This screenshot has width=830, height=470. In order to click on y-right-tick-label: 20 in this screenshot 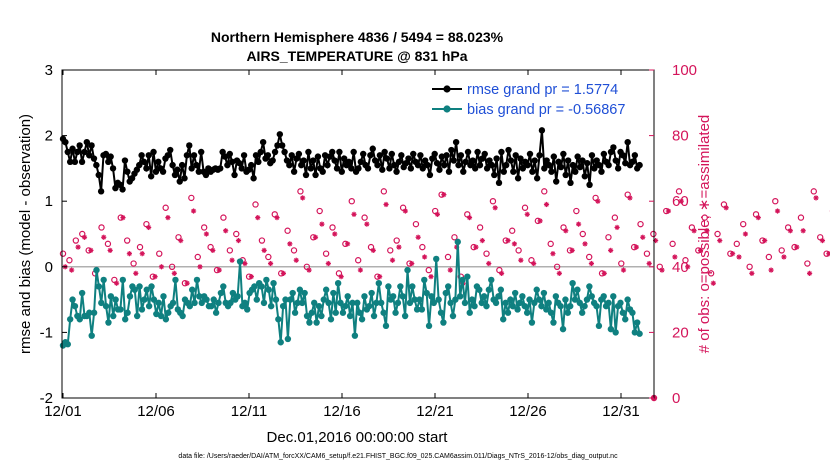, I will do `click(680, 332)`.